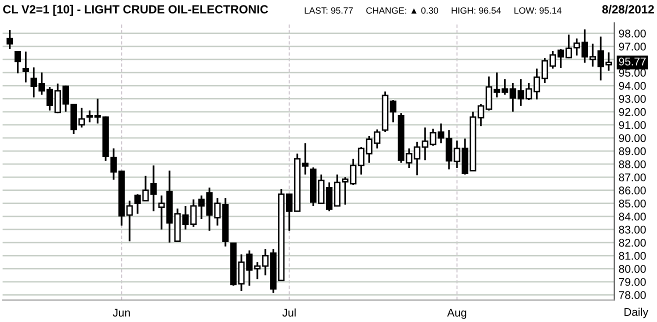 The image size is (657, 322). I want to click on y-tick-label: 95.00, so click(632, 72).